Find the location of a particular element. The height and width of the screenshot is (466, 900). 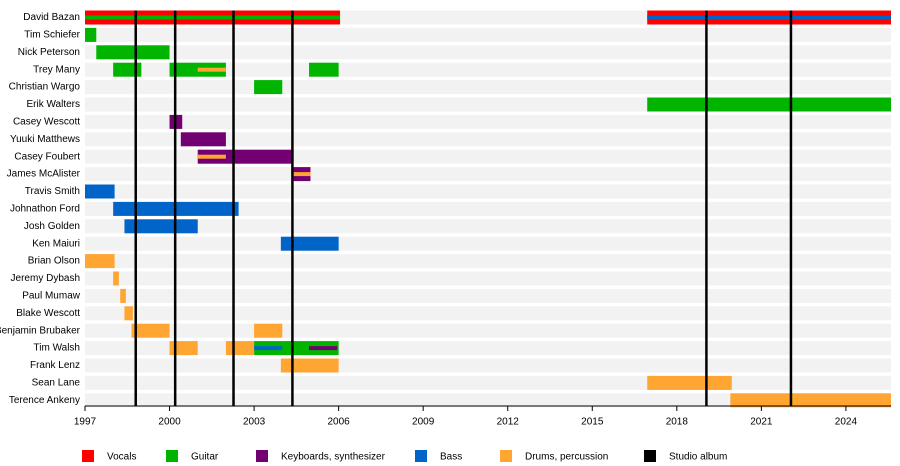

x-tick-label: 2003 is located at coordinates (254, 422).